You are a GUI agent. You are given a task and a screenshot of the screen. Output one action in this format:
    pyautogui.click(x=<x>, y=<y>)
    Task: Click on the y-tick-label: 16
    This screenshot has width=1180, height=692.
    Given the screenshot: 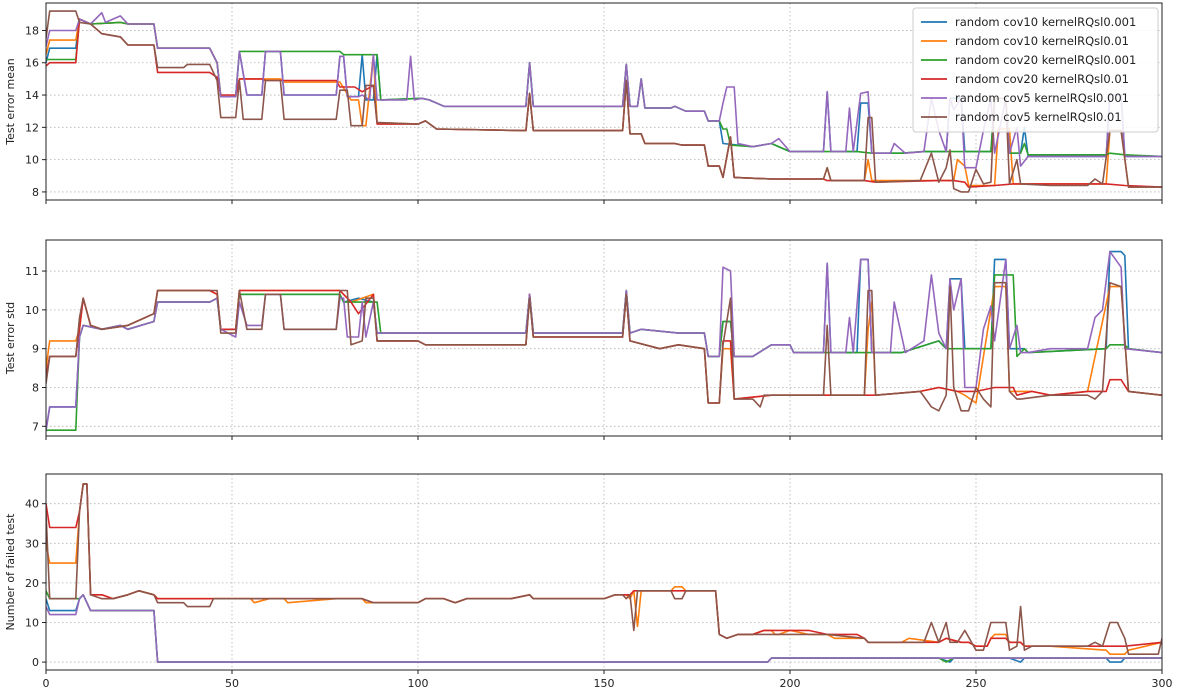 What is the action you would take?
    pyautogui.click(x=32, y=63)
    